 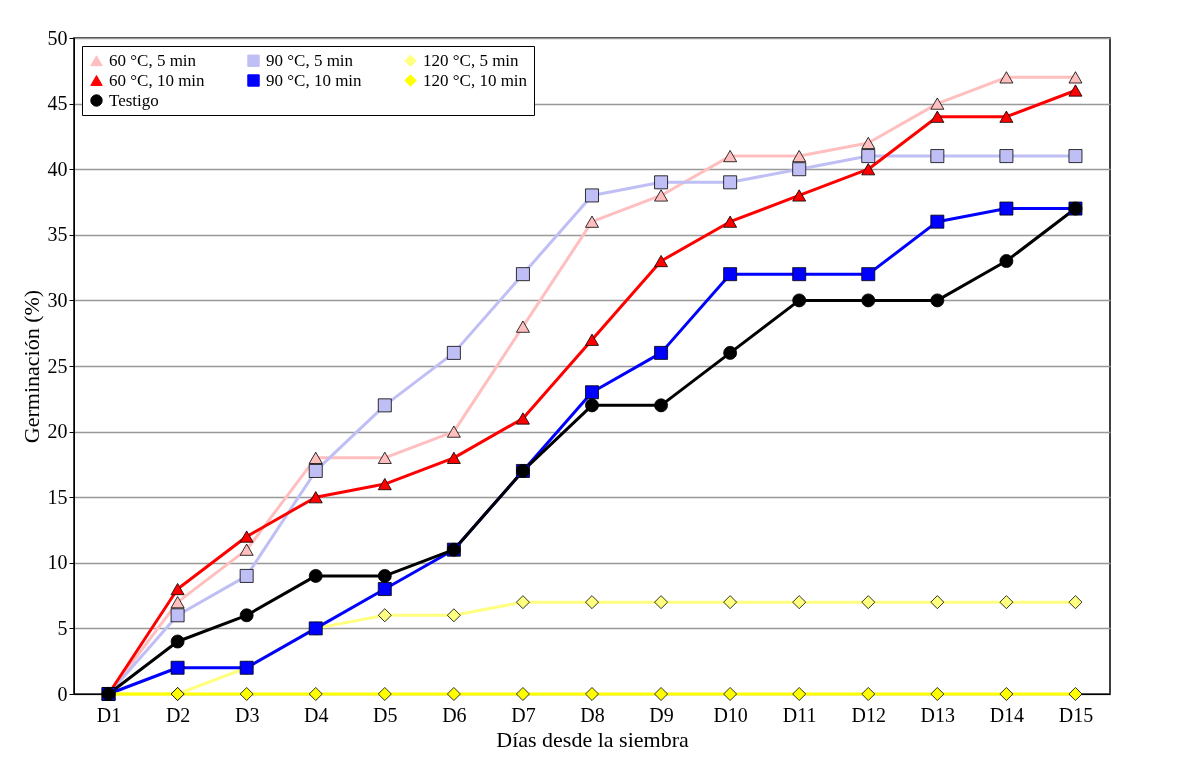 I want to click on x-tick-label: D4, so click(x=316, y=714).